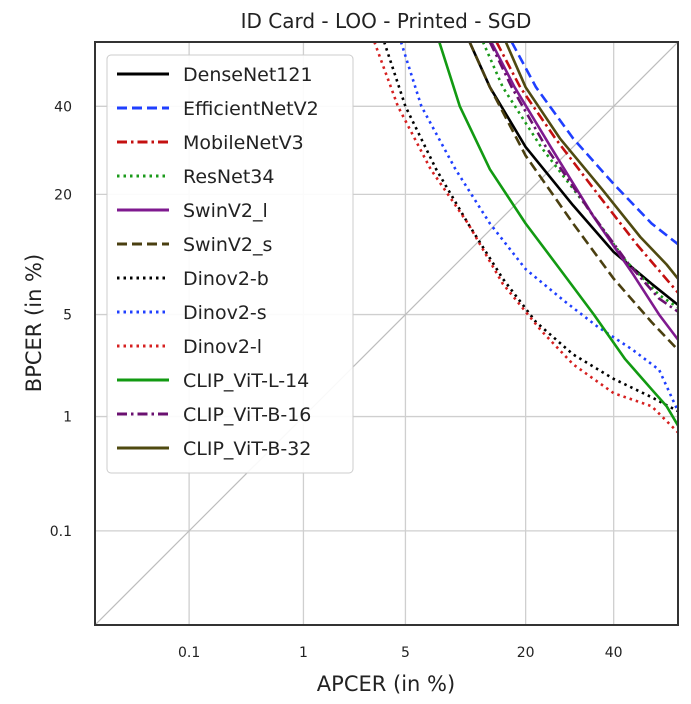 The width and height of the screenshot is (691, 704). What do you see at coordinates (248, 75) in the screenshot?
I see `legend-label: DenseNet121` at bounding box center [248, 75].